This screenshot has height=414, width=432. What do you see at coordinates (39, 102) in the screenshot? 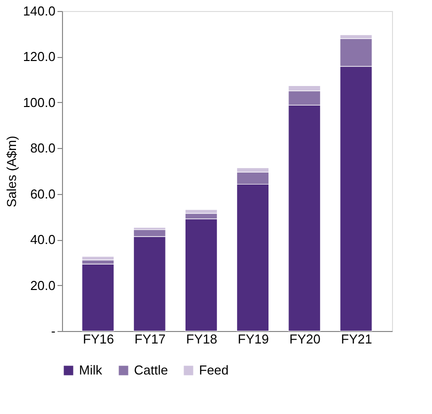
I see `y-tick-label: 100.0` at bounding box center [39, 102].